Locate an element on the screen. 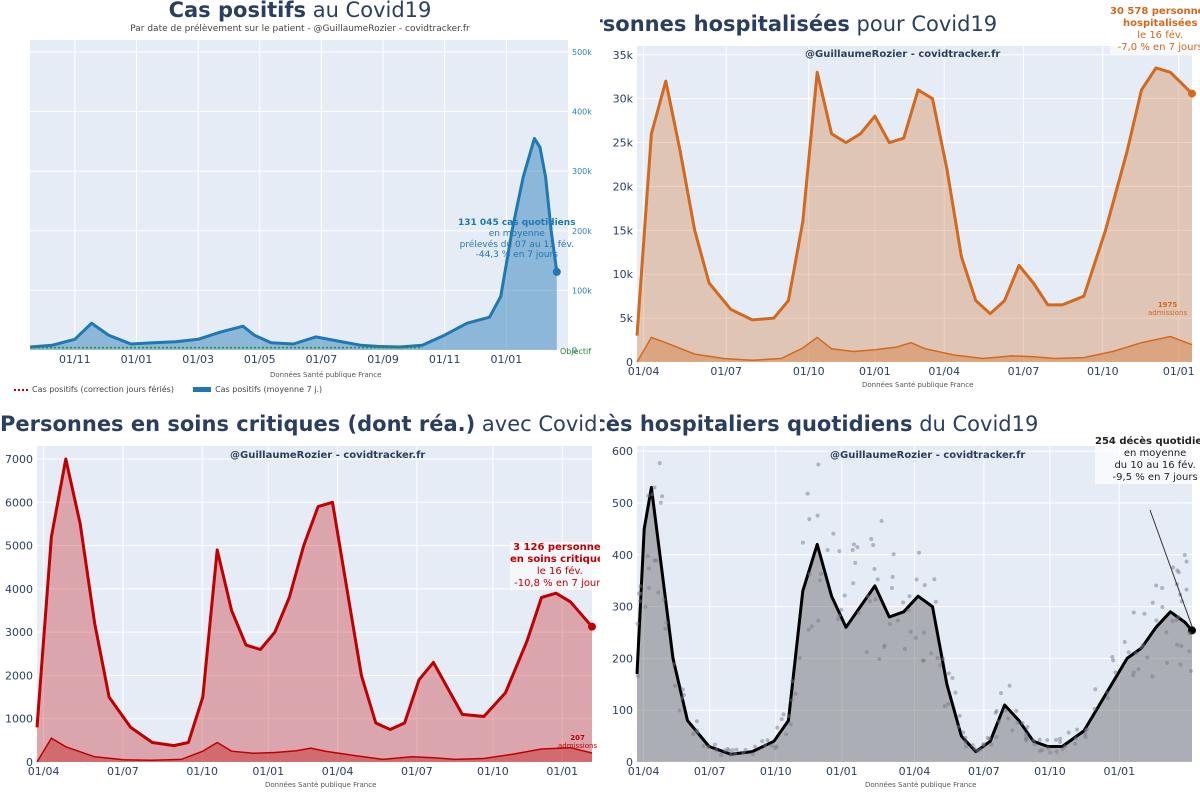 The image size is (1200, 800). x-tick-label: 01/09 is located at coordinates (383, 359).